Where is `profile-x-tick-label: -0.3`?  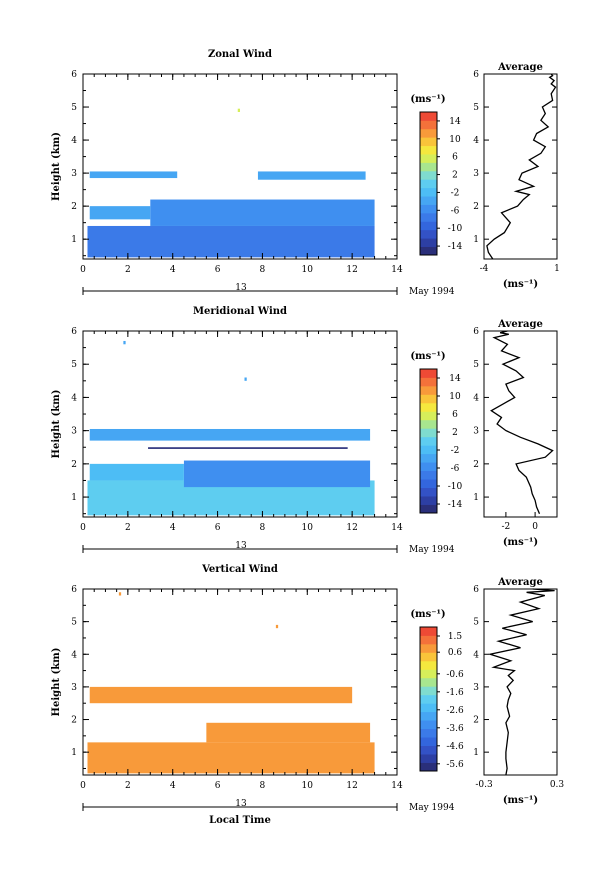 profile-x-tick-label: -0.3 is located at coordinates (484, 785).